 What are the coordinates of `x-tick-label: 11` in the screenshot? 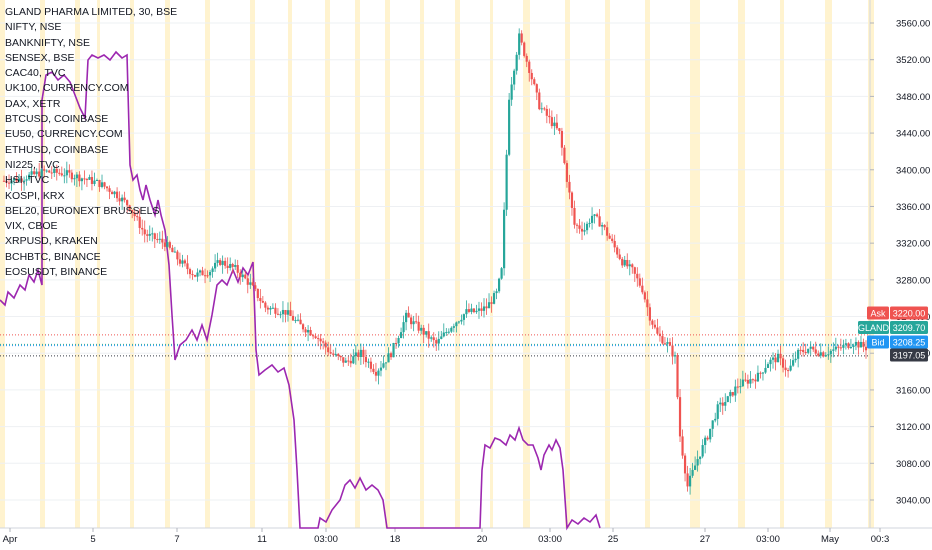 It's located at (262, 539).